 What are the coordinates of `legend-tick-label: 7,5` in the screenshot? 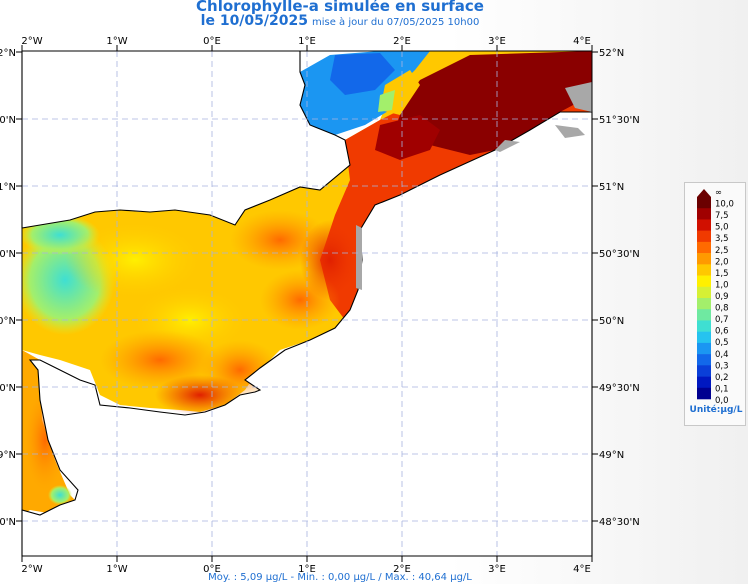 It's located at (722, 216).